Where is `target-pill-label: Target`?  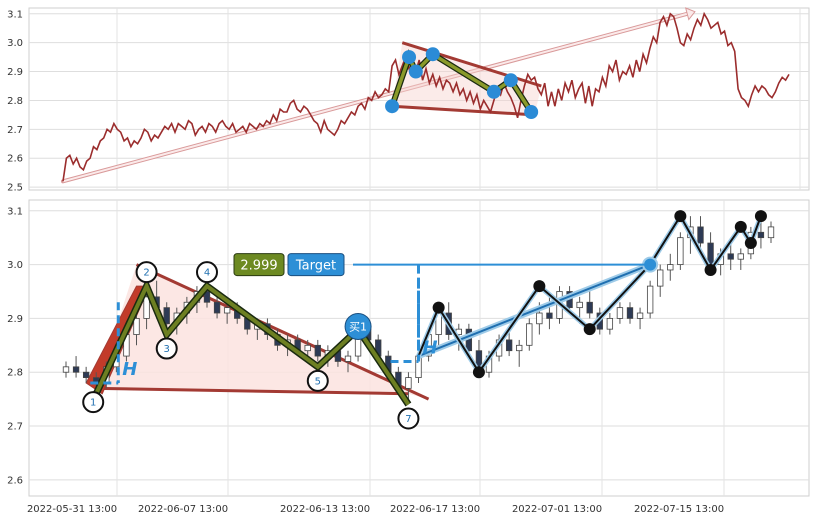
target-pill-label: Target is located at coordinates (315, 266).